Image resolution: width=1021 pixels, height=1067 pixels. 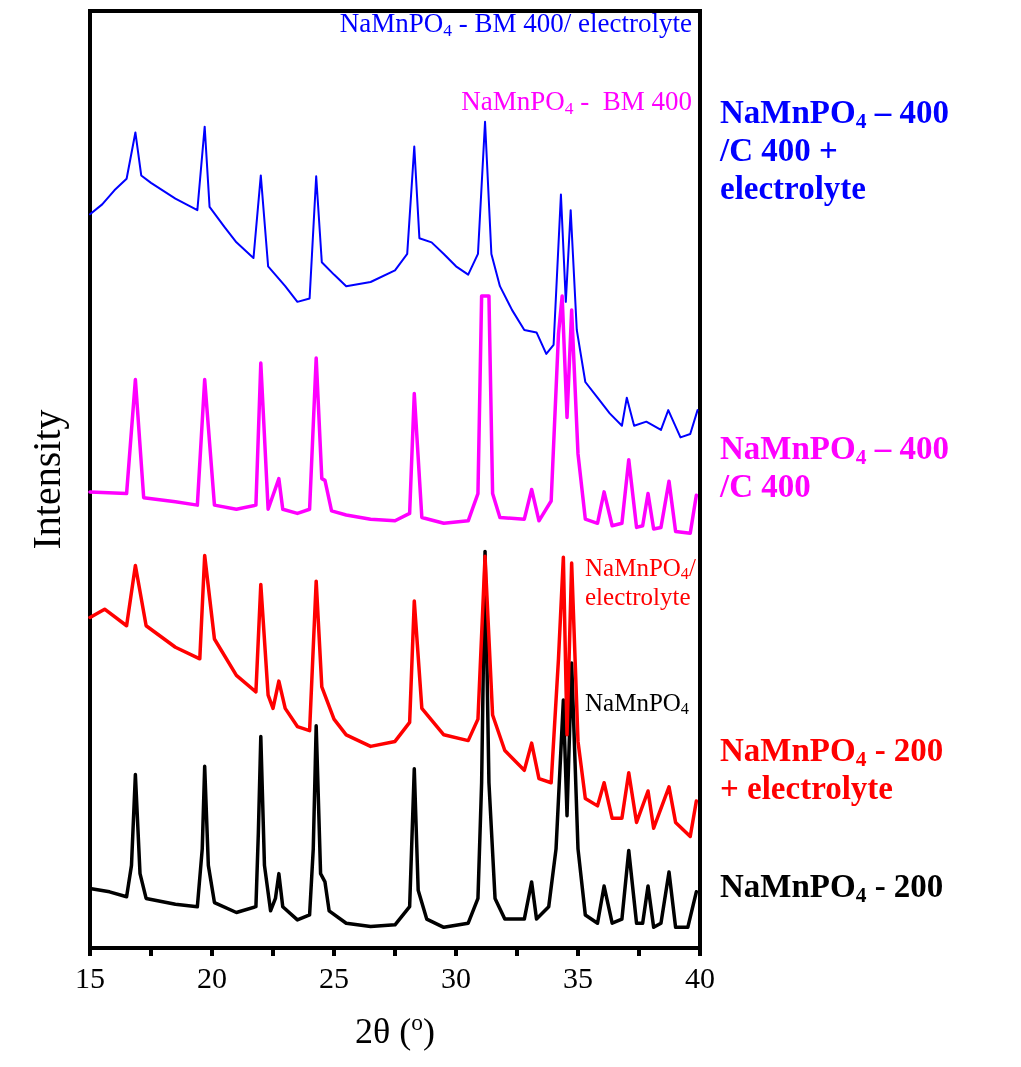 I want to click on x-tick-label: 40, so click(x=700, y=977).